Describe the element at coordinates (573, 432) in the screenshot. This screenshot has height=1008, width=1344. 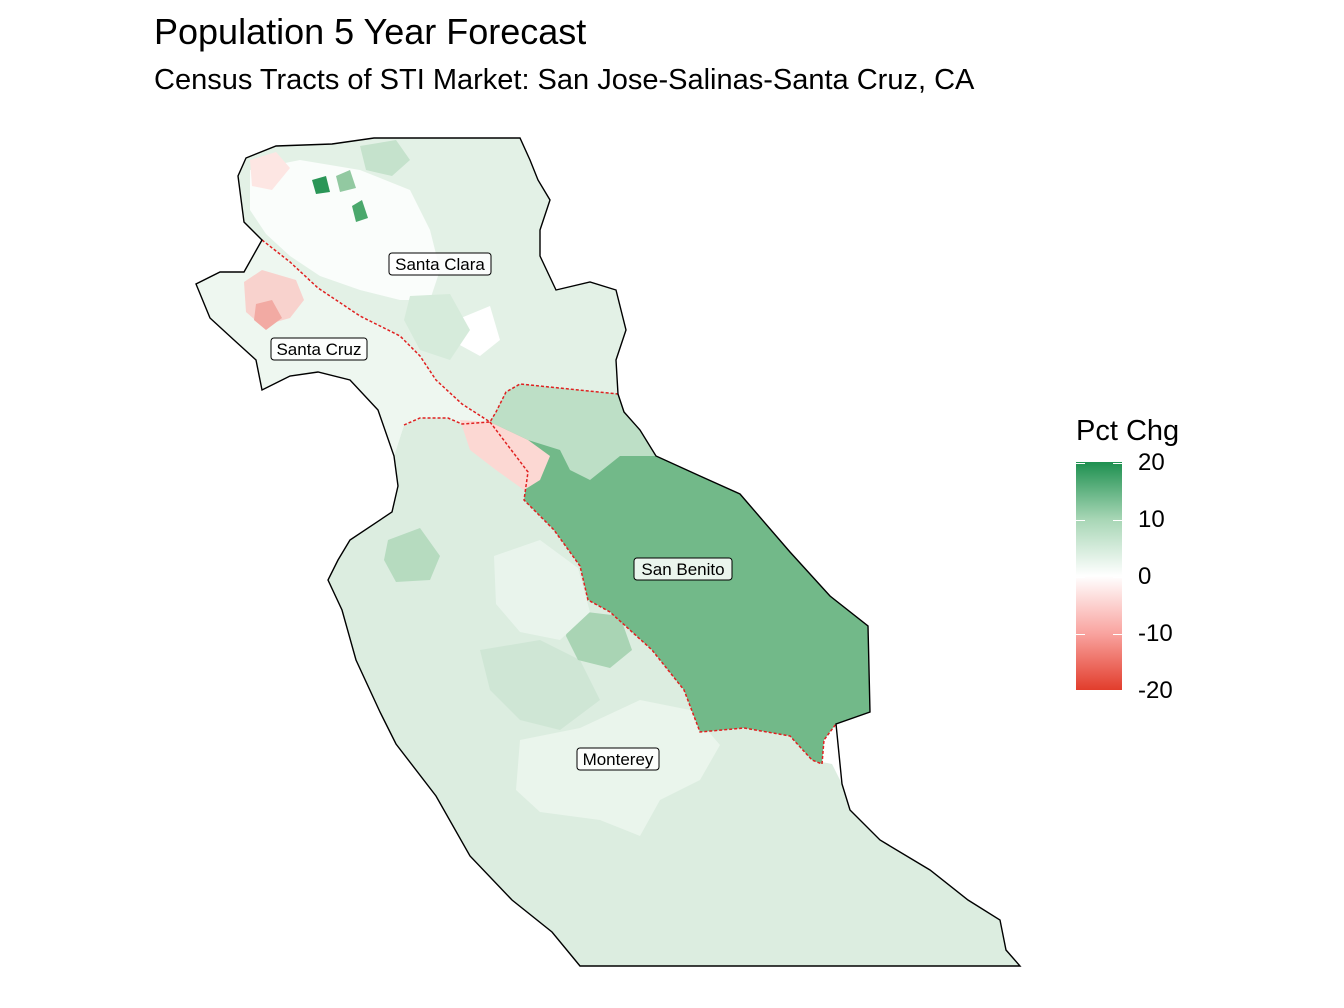
I see `tract-san-benito-north` at that location.